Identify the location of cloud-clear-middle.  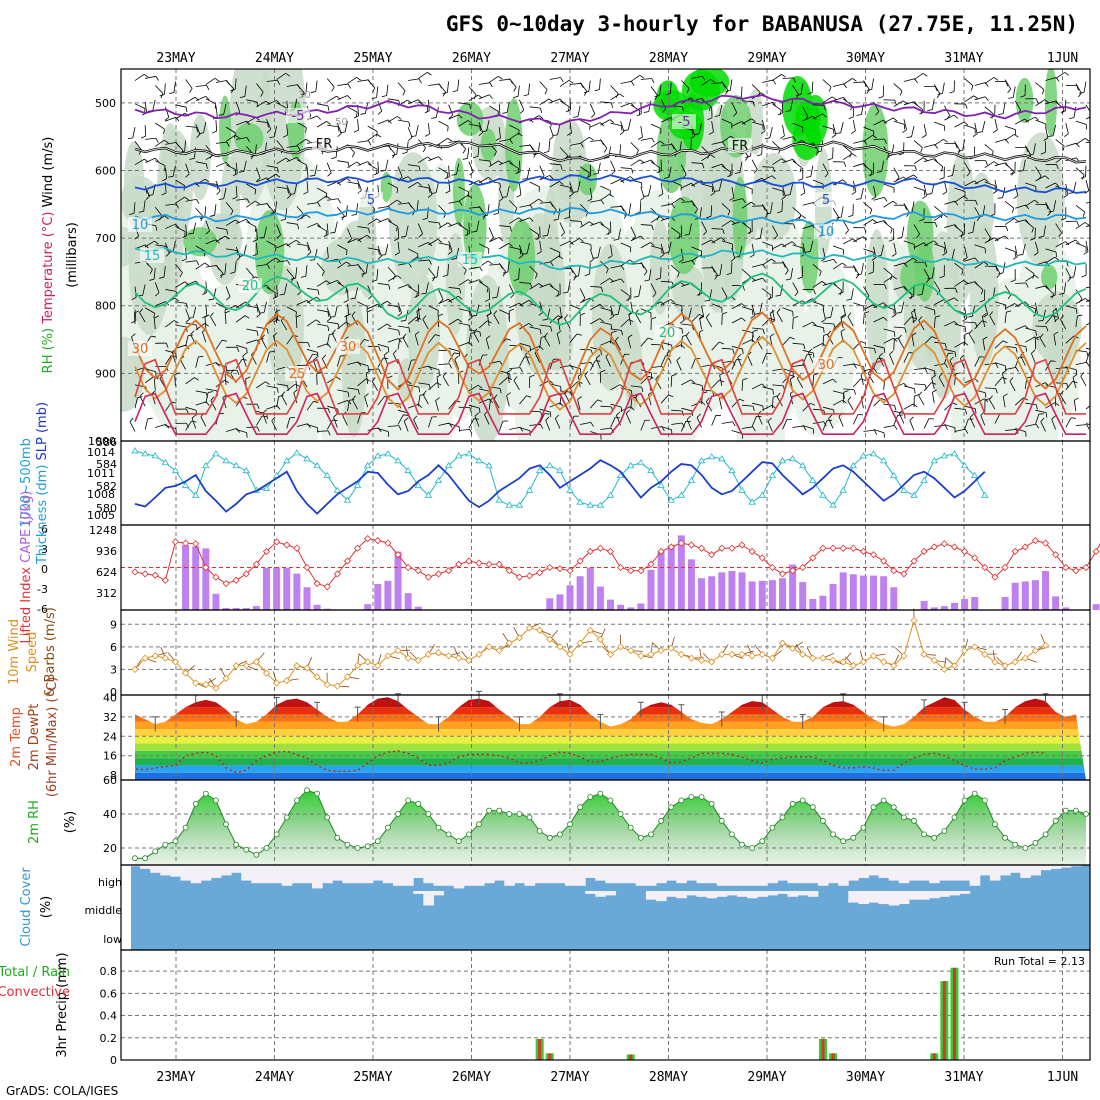
(884, 898).